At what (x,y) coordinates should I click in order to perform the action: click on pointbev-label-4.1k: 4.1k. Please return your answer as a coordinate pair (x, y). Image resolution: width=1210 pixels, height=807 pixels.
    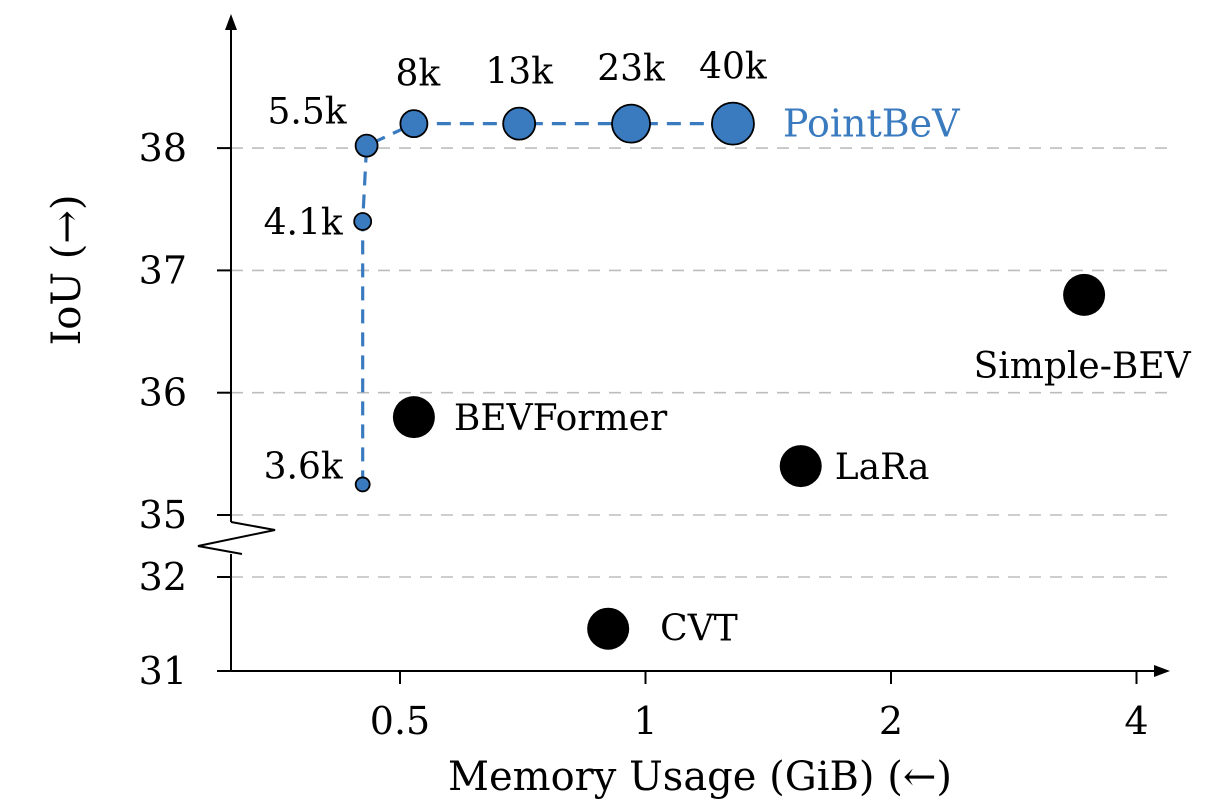
    Looking at the image, I should click on (304, 222).